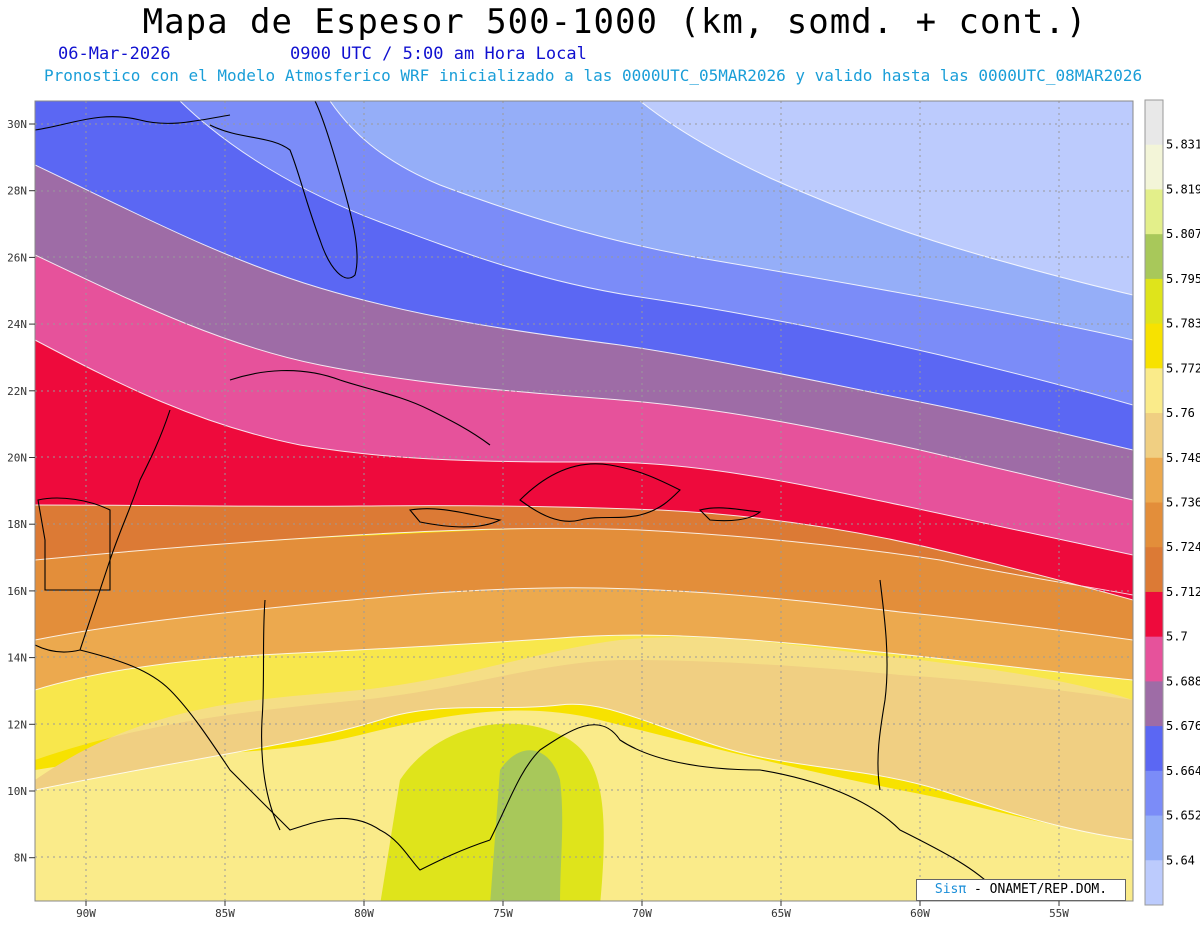 The image size is (1200, 927). Describe the element at coordinates (438, 54) in the screenshot. I see `forecast-time: 0900 UTC / 5:00 am Hora Local` at that location.